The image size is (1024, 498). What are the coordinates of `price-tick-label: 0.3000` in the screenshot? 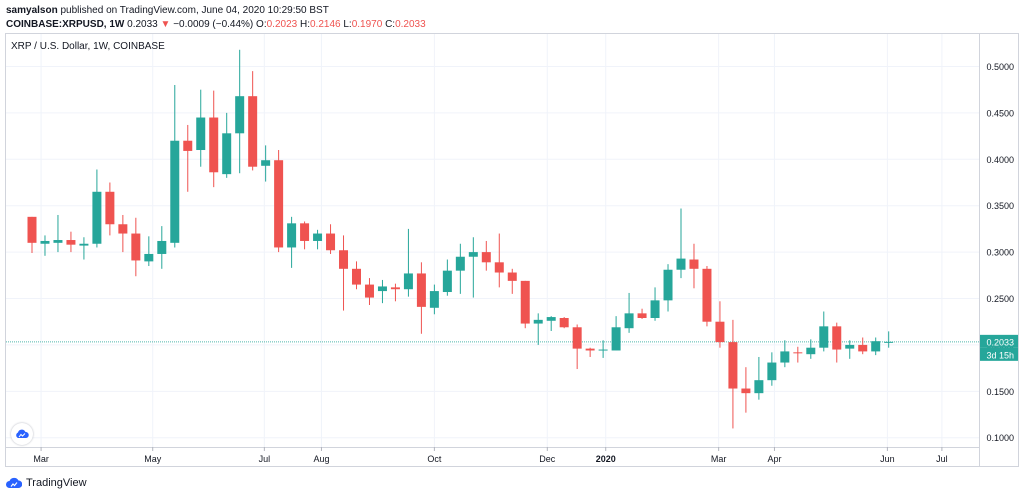 It's located at (1000, 253).